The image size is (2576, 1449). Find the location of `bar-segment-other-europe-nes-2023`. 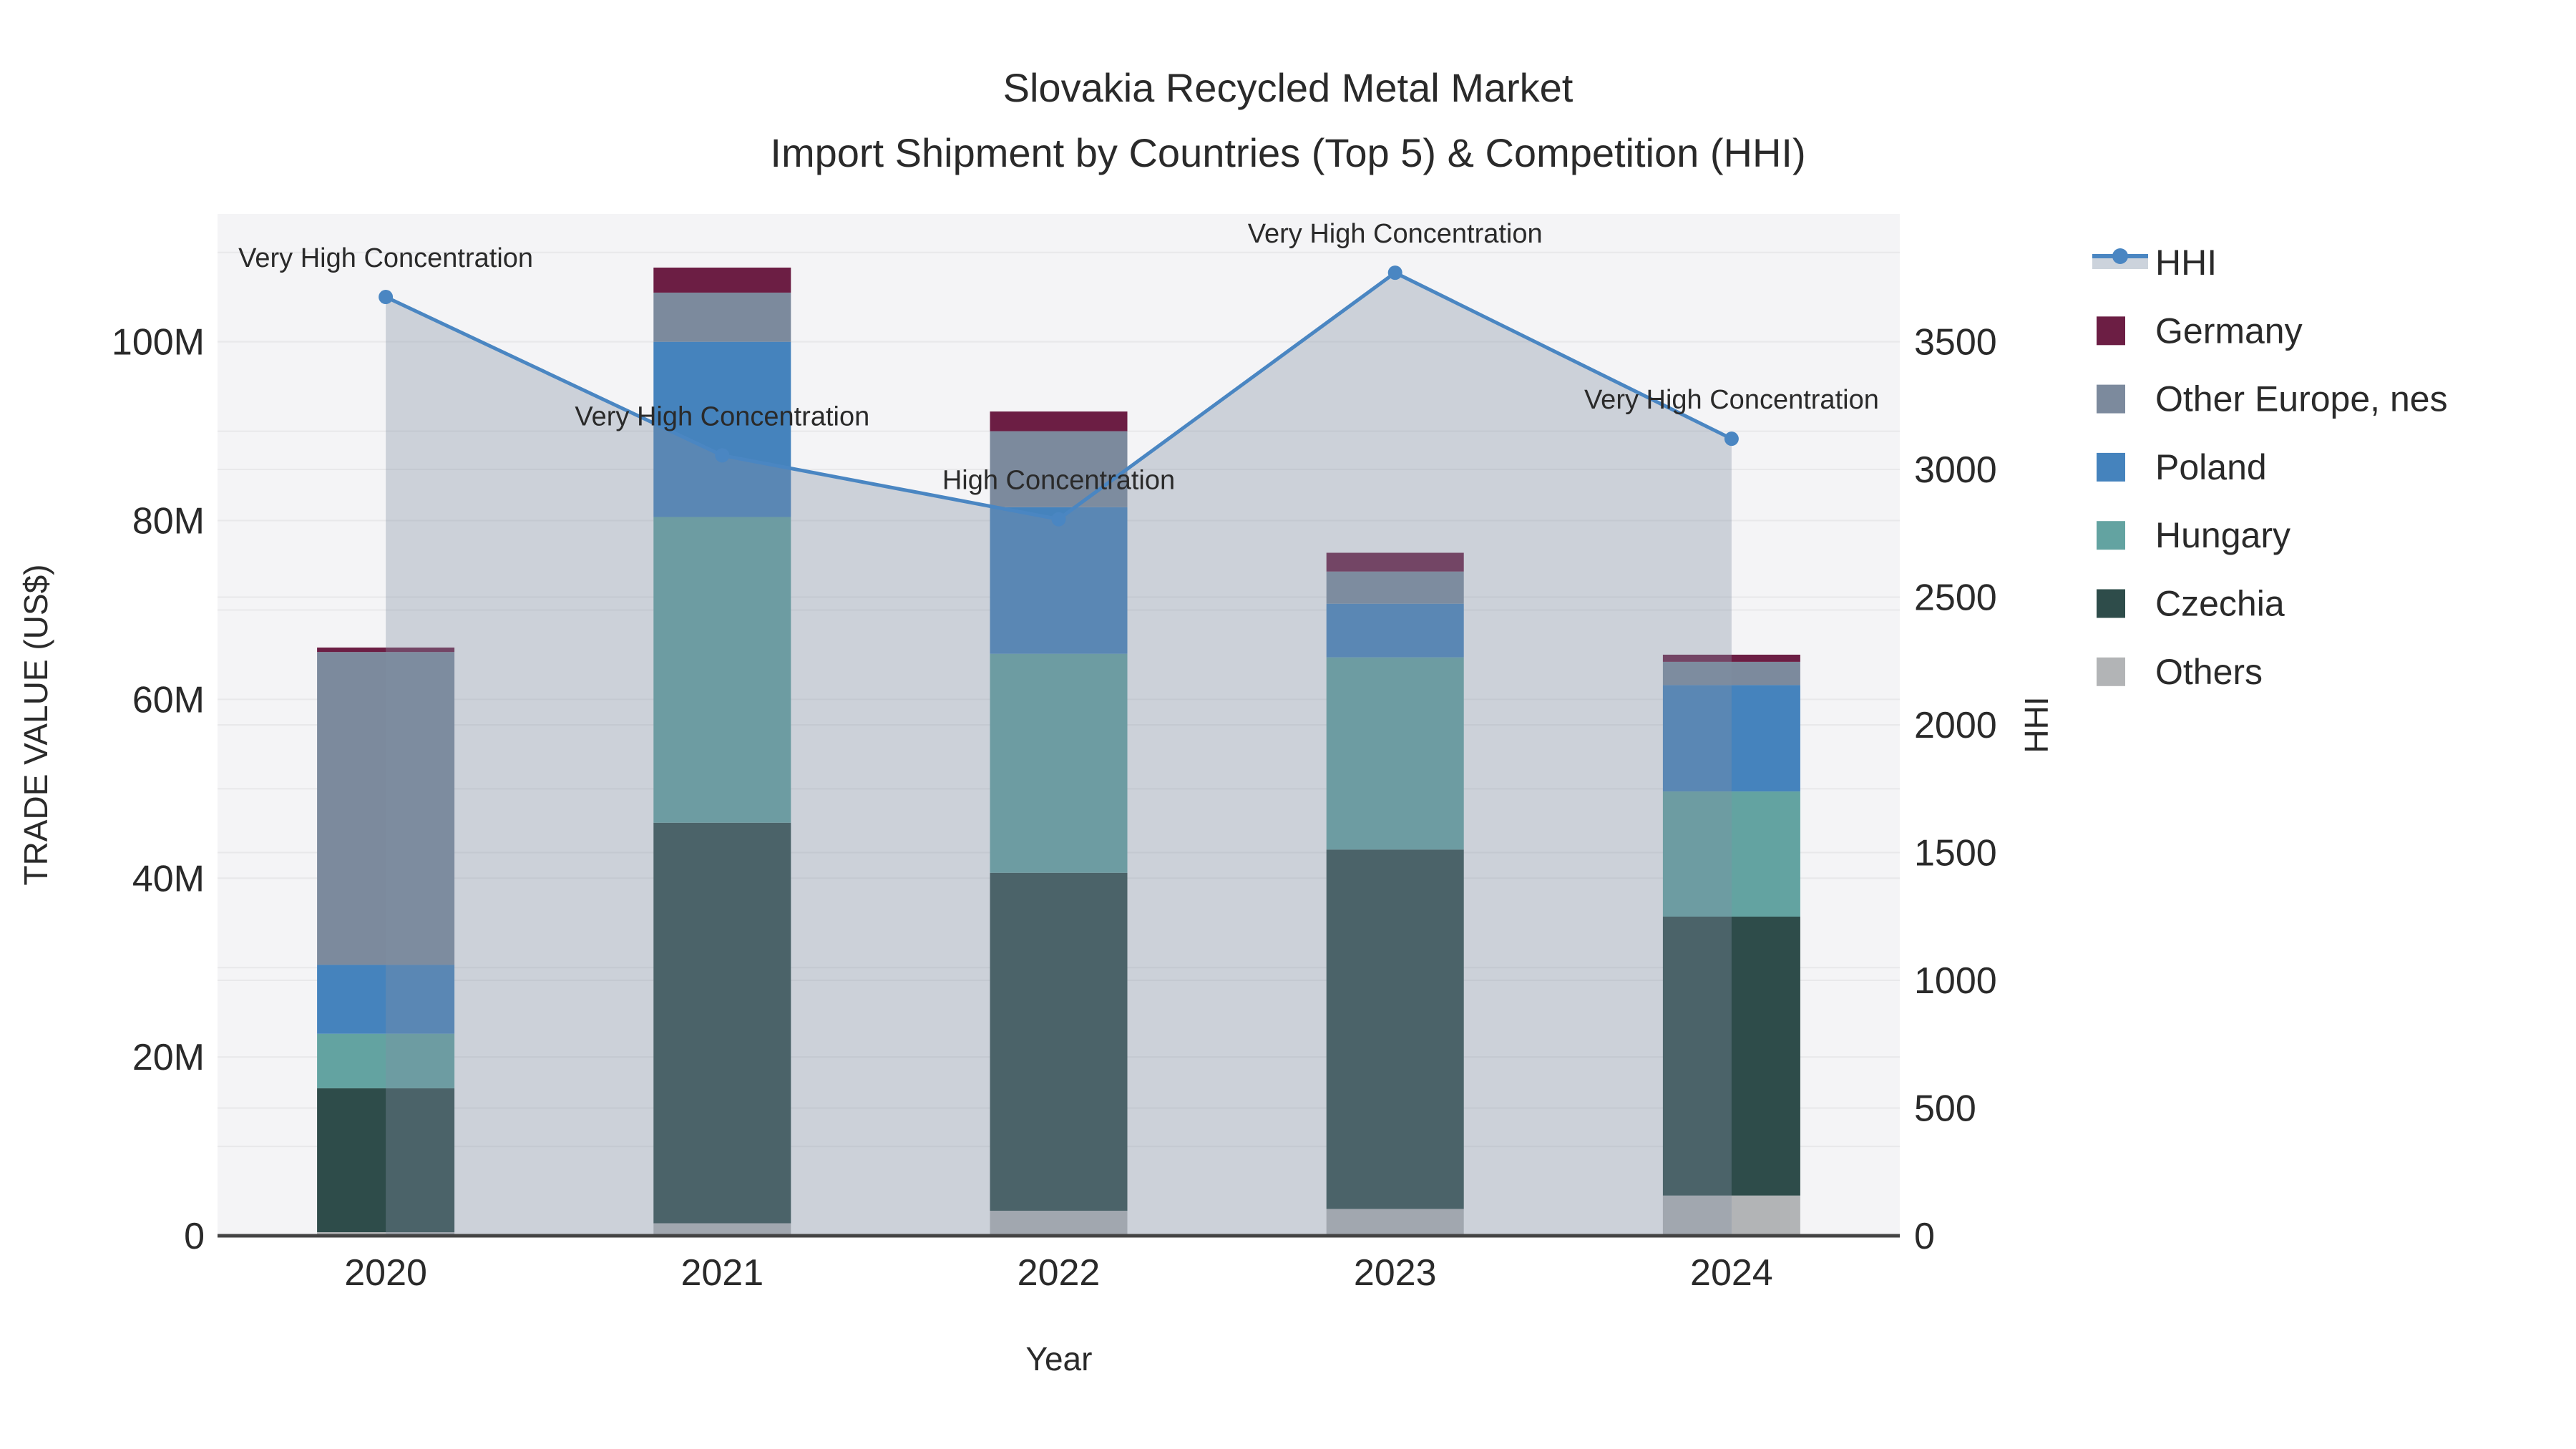

bar-segment-other-europe-nes-2023 is located at coordinates (1395, 587).